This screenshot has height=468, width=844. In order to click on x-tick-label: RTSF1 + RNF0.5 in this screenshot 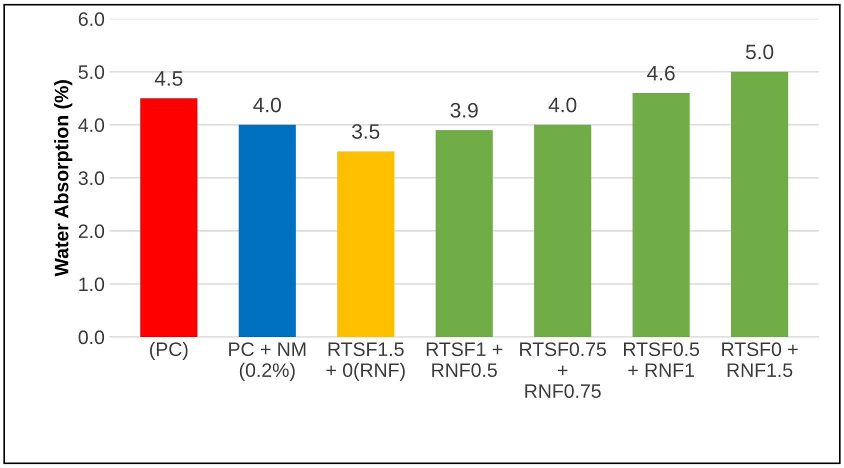, I will do `click(464, 360)`.